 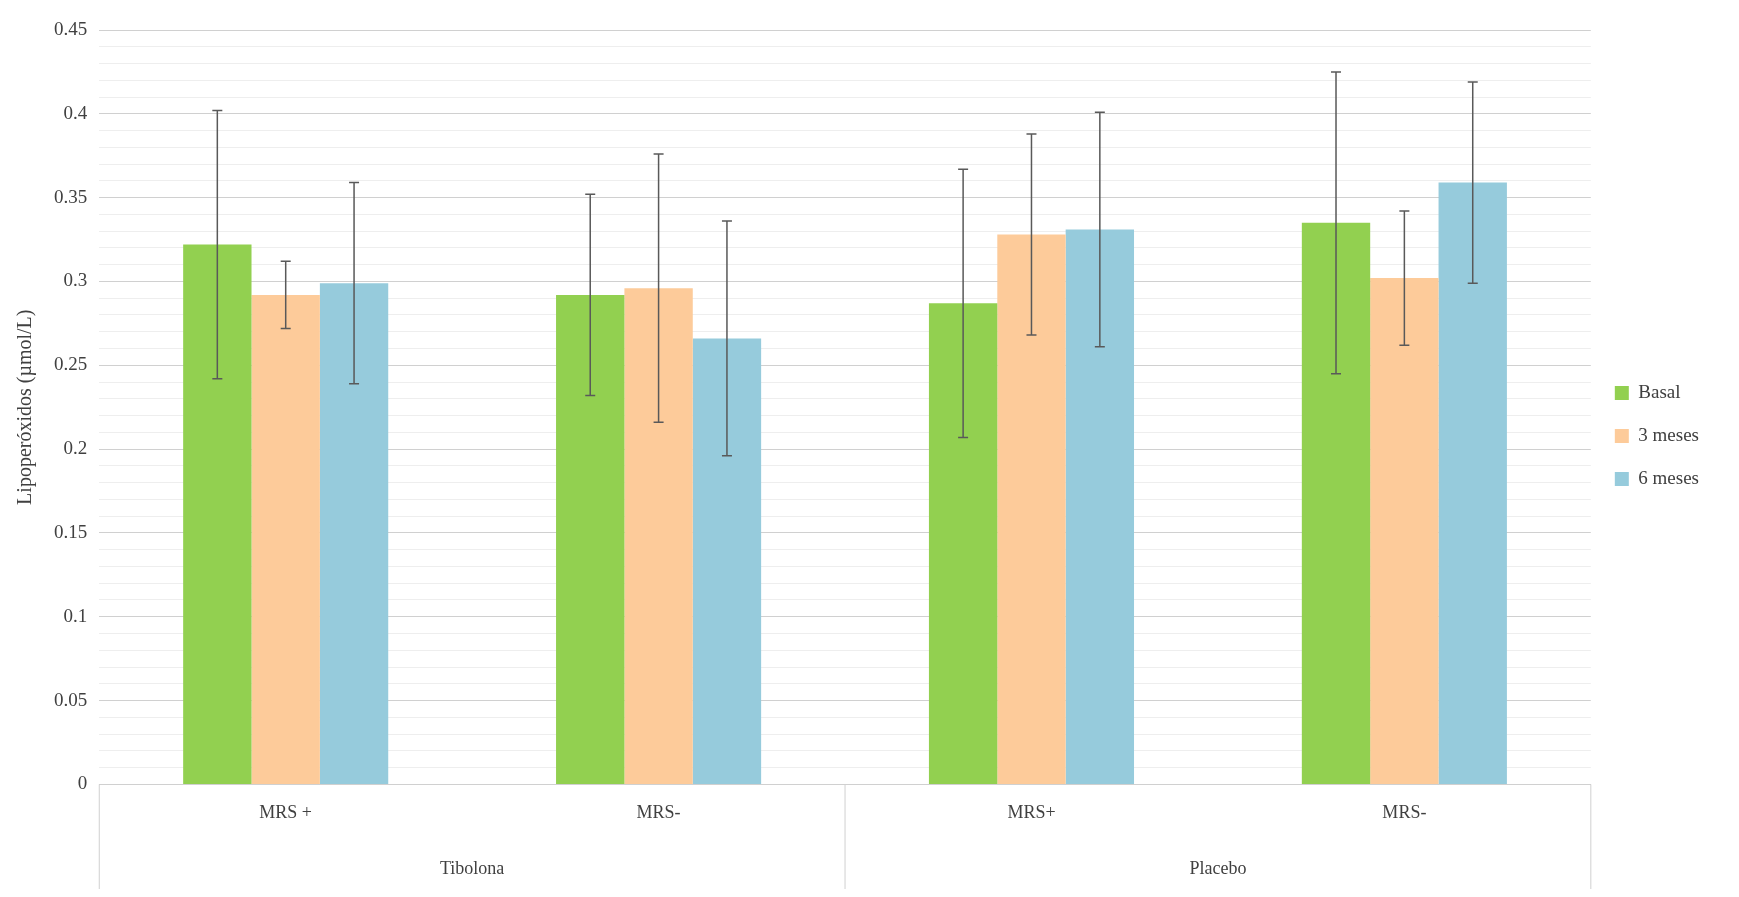 I want to click on y-tick-label: 0.1, so click(x=75, y=615).